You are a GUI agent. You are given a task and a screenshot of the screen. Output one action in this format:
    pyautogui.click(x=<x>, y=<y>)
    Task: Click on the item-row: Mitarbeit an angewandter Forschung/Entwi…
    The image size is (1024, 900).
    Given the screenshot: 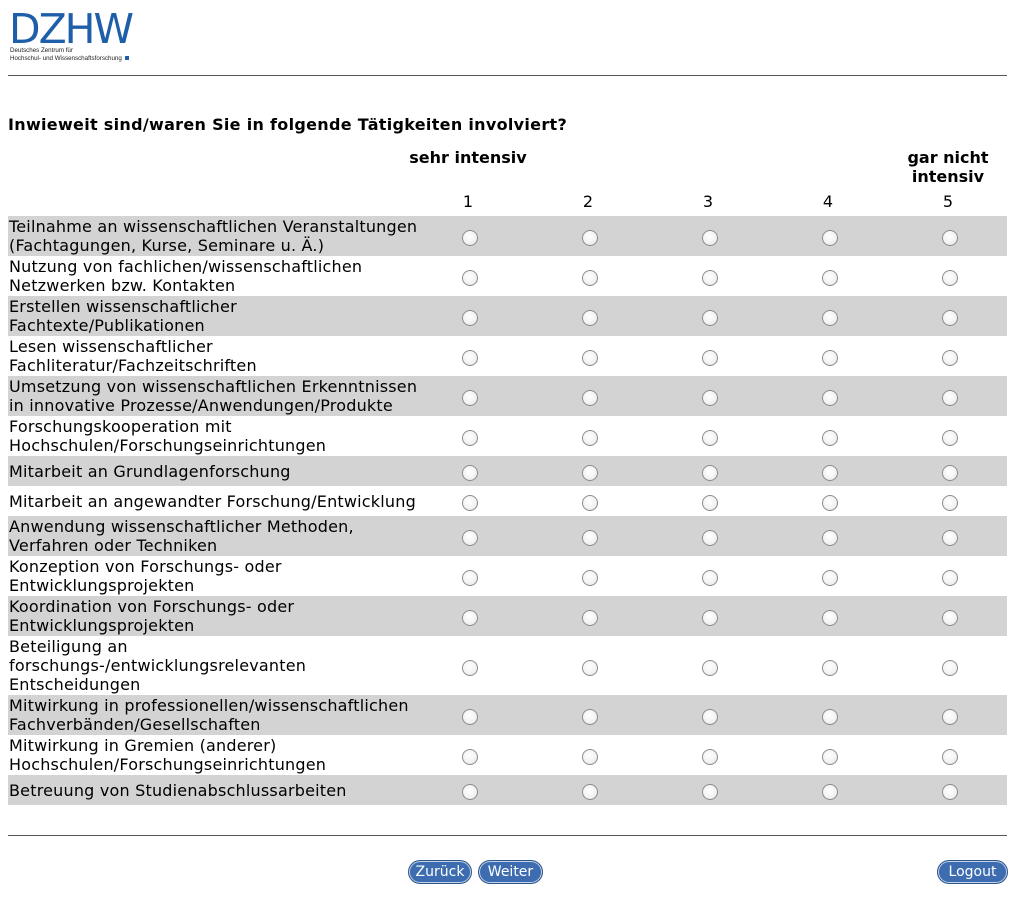 What is the action you would take?
    pyautogui.click(x=507, y=501)
    